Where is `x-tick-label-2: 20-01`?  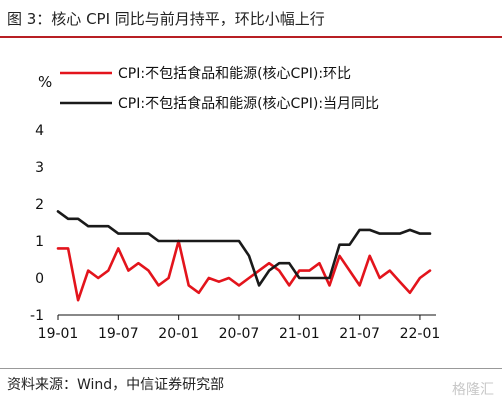
x-tick-label-2: 20-01 is located at coordinates (178, 334).